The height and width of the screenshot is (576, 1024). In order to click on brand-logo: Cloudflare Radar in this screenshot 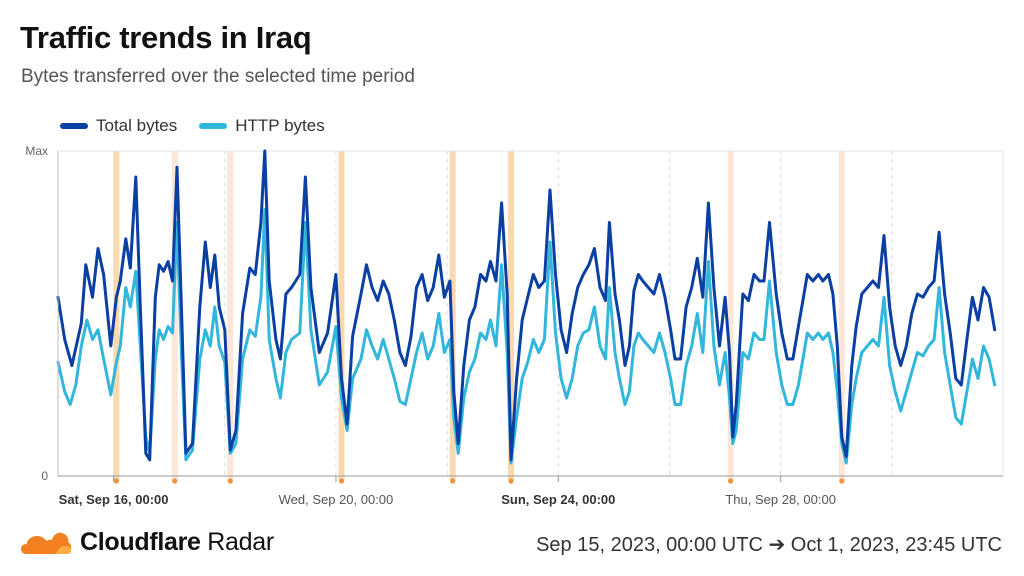, I will do `click(147, 542)`.